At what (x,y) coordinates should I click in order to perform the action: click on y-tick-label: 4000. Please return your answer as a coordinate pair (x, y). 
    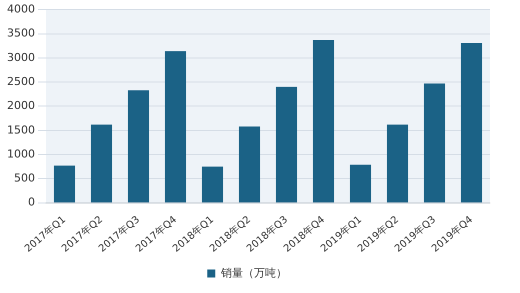
    Looking at the image, I should click on (20, 9).